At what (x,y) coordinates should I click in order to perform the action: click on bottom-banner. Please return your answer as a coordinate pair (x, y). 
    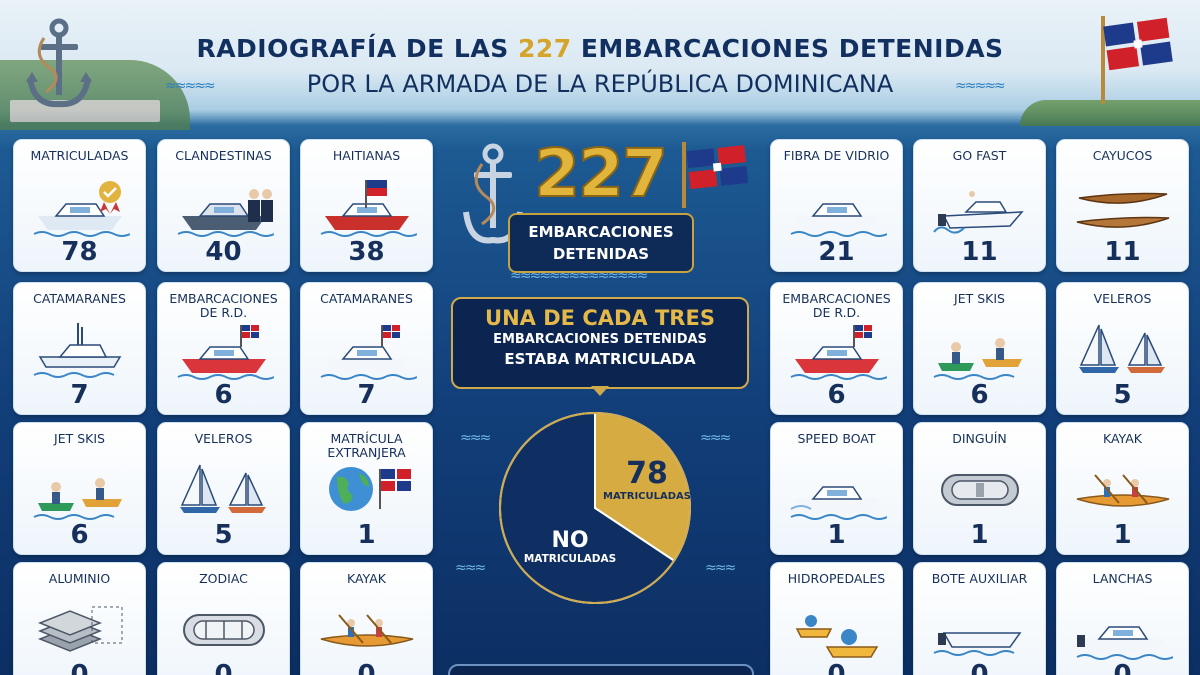
    Looking at the image, I should click on (601, 669).